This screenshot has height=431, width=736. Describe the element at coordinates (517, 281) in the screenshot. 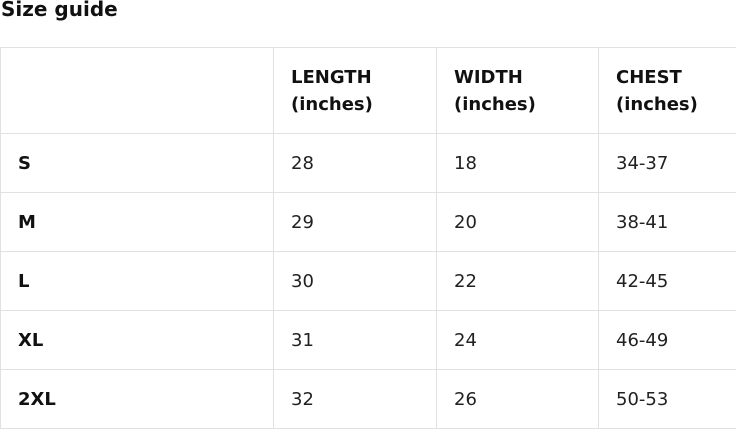

I see `width-value-cell: 22` at that location.